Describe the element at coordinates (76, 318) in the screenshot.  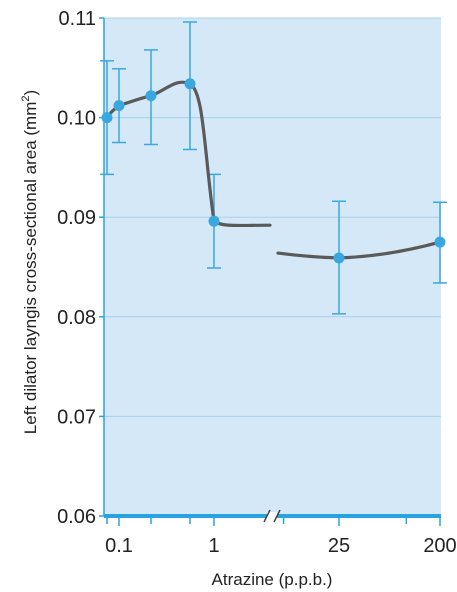
I see `y-tick-label: 0.08` at that location.